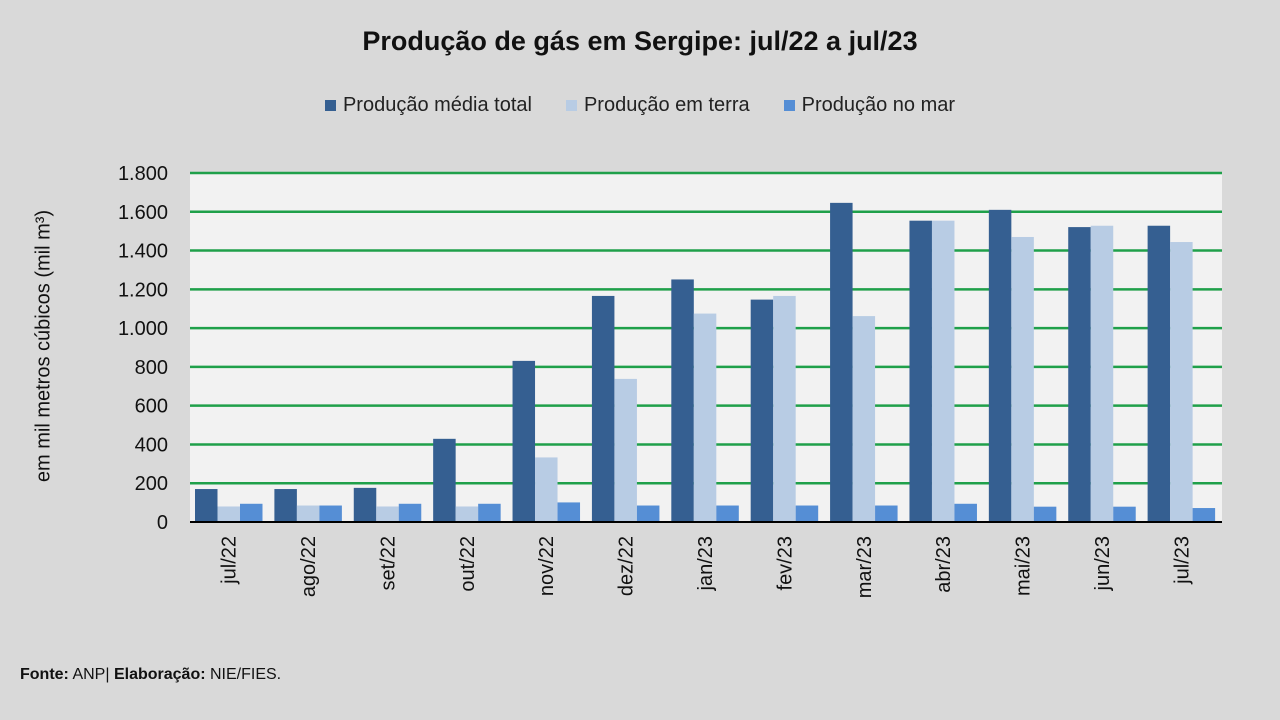 The height and width of the screenshot is (720, 1280). What do you see at coordinates (162, 523) in the screenshot?
I see `y-tick-label: 0` at bounding box center [162, 523].